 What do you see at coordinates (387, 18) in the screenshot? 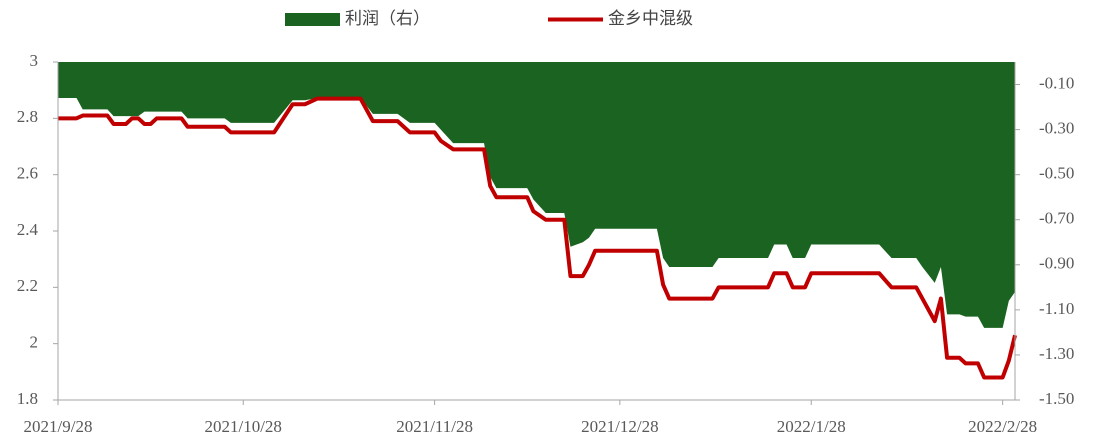
I see `legend-label: 利润（右）` at bounding box center [387, 18].